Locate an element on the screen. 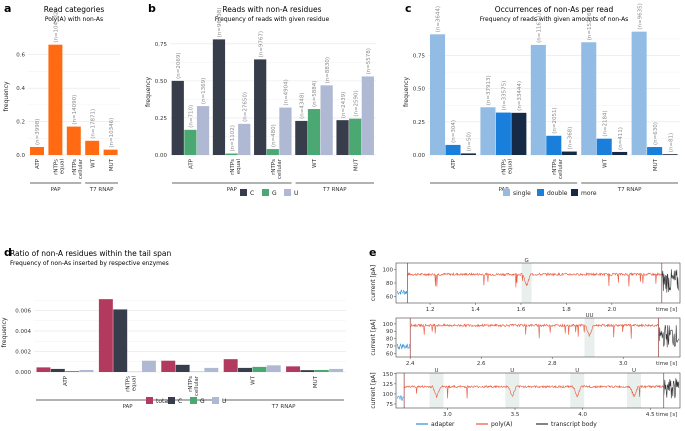 The image size is (685, 431). bar-count-label: (n=27650) is located at coordinates (245, 107).